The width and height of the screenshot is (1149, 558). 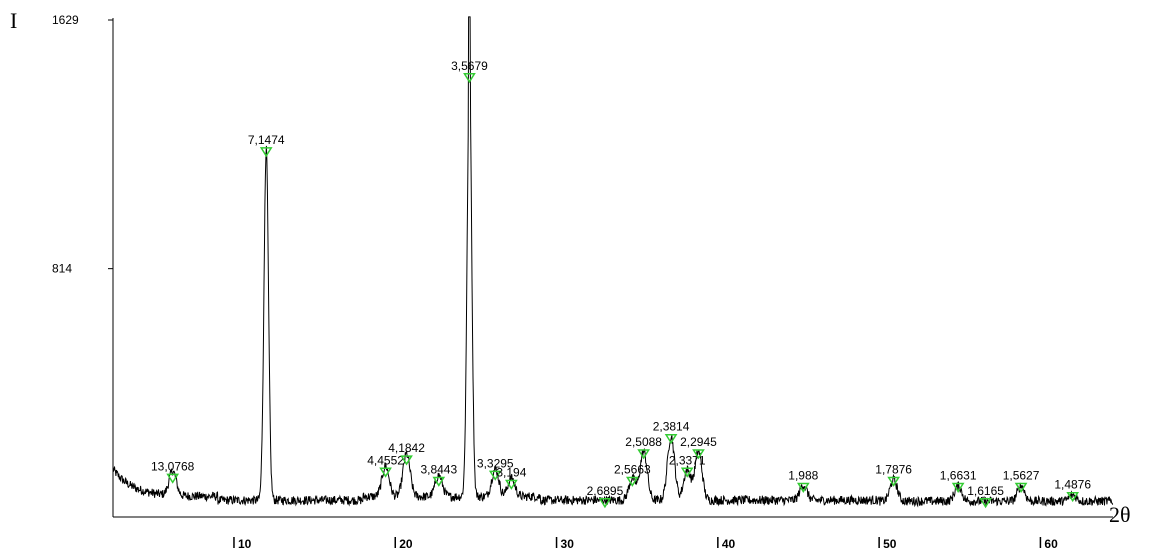 What do you see at coordinates (1051, 544) in the screenshot?
I see `x-tick-label: 60` at bounding box center [1051, 544].